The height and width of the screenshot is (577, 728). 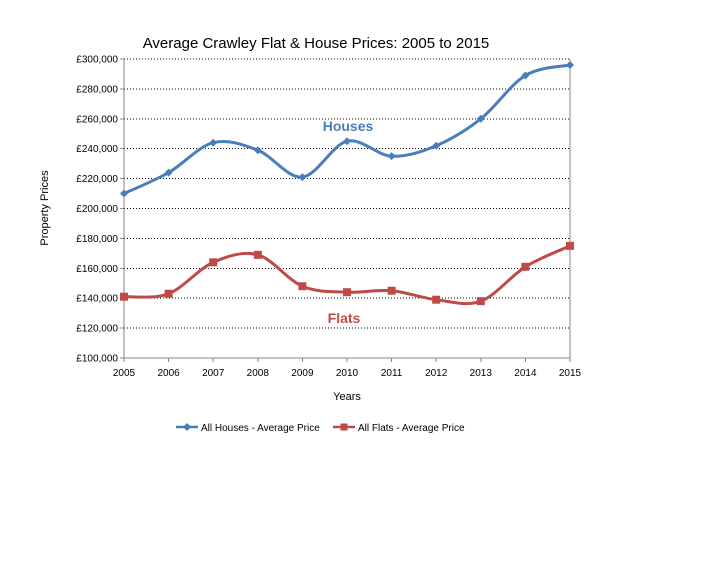 I want to click on y-tick-label: £280,000, so click(x=97, y=89).